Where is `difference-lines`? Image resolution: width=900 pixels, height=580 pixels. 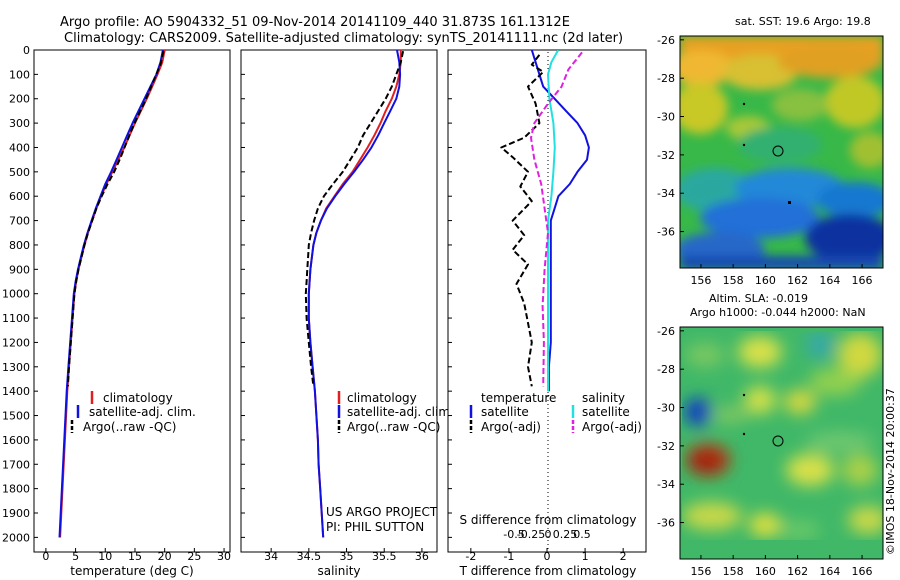 difference-lines is located at coordinates (545, 221).